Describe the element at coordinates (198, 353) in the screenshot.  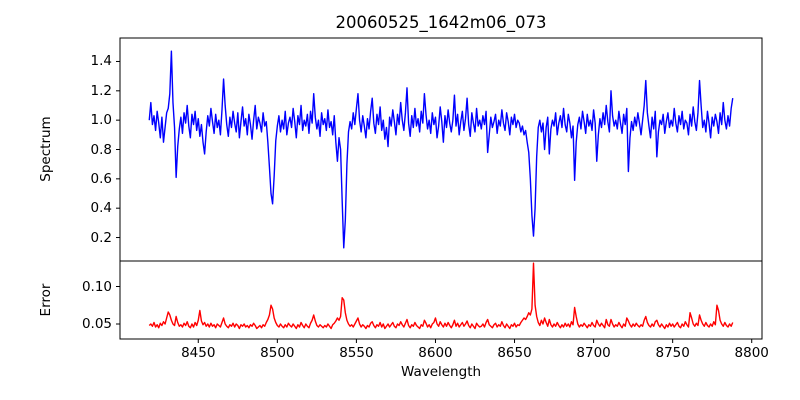
I see `x-tick-label: 8450` at that location.